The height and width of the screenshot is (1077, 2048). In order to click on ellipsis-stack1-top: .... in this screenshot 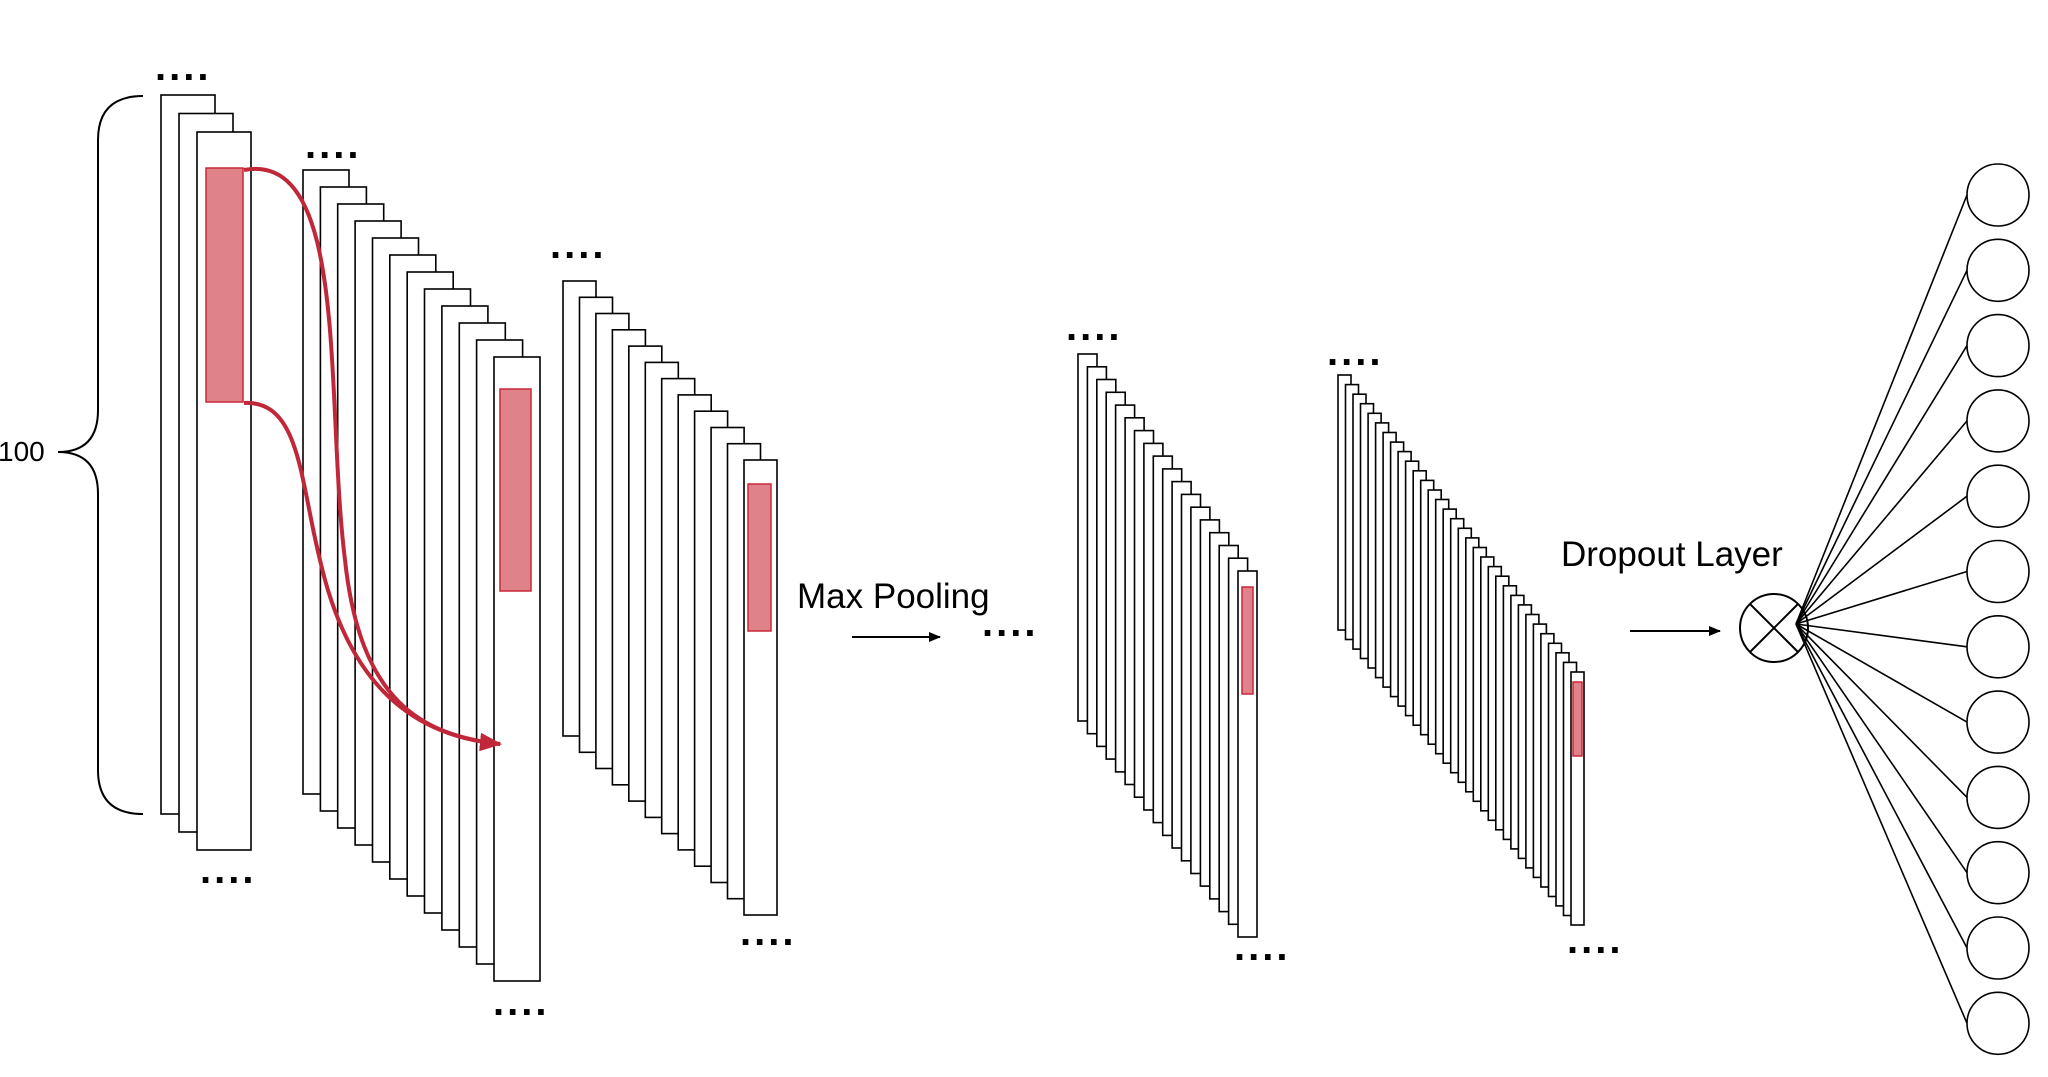, I will do `click(183, 67)`.